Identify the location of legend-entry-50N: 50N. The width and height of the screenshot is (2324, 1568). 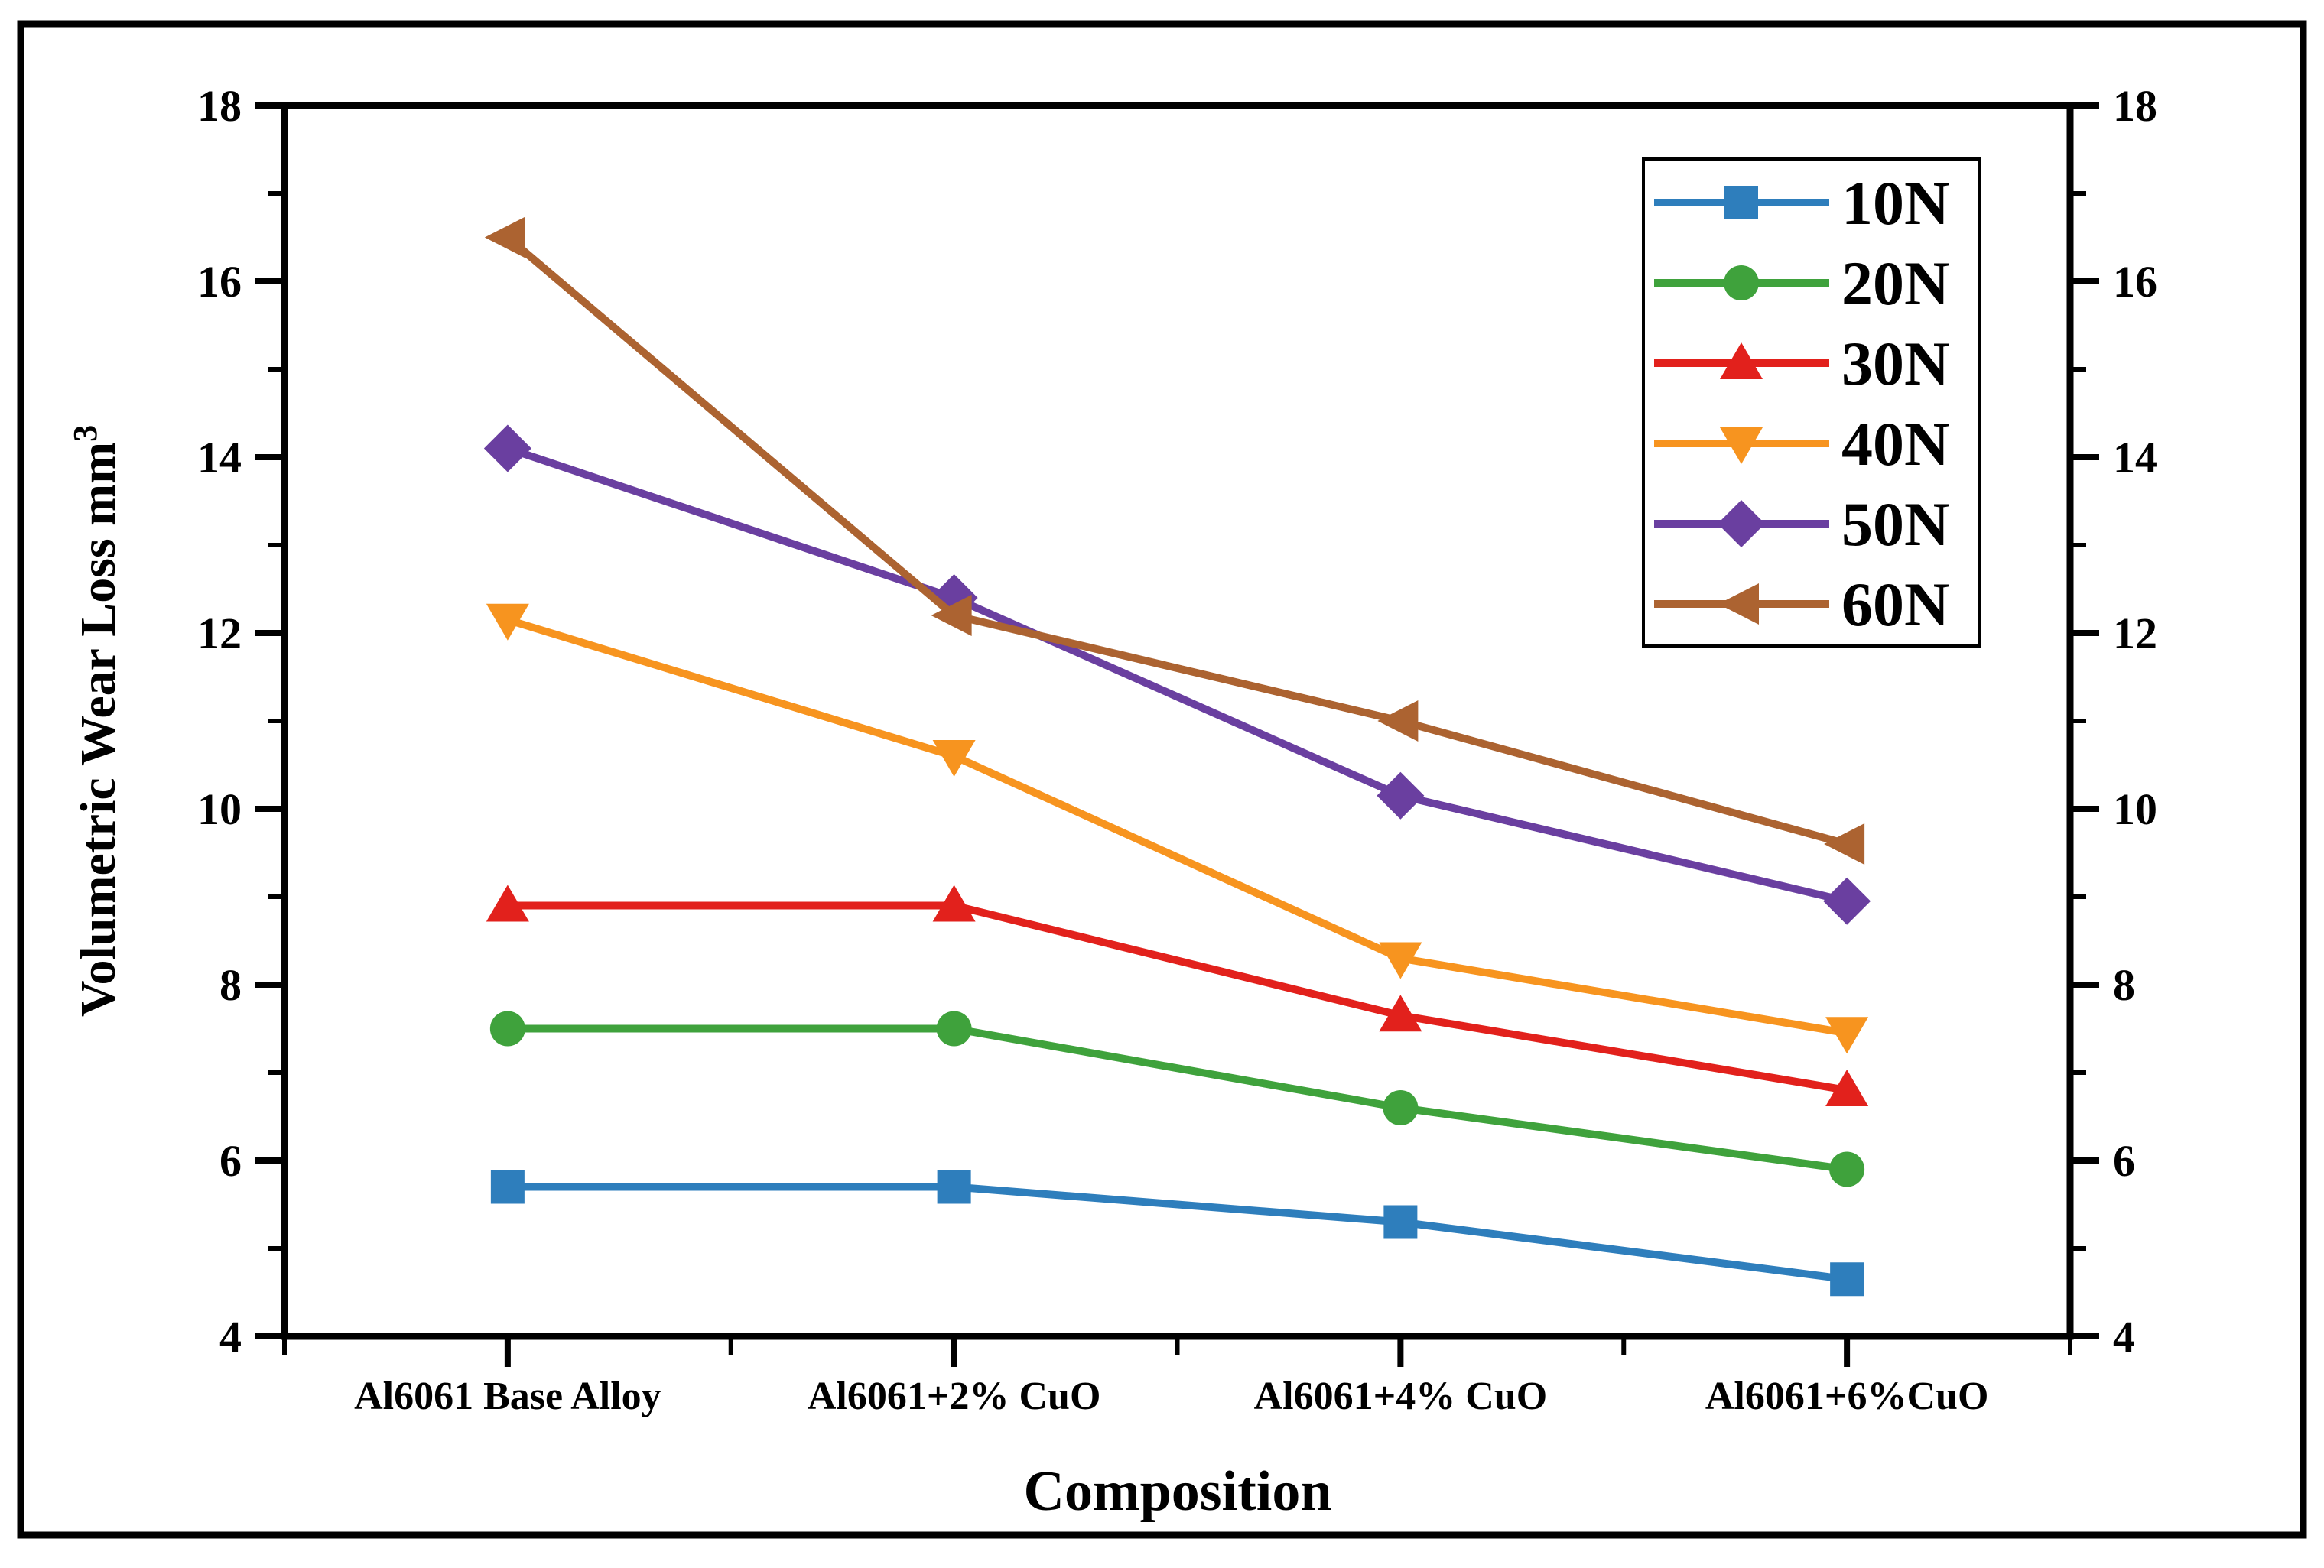
(1801, 524).